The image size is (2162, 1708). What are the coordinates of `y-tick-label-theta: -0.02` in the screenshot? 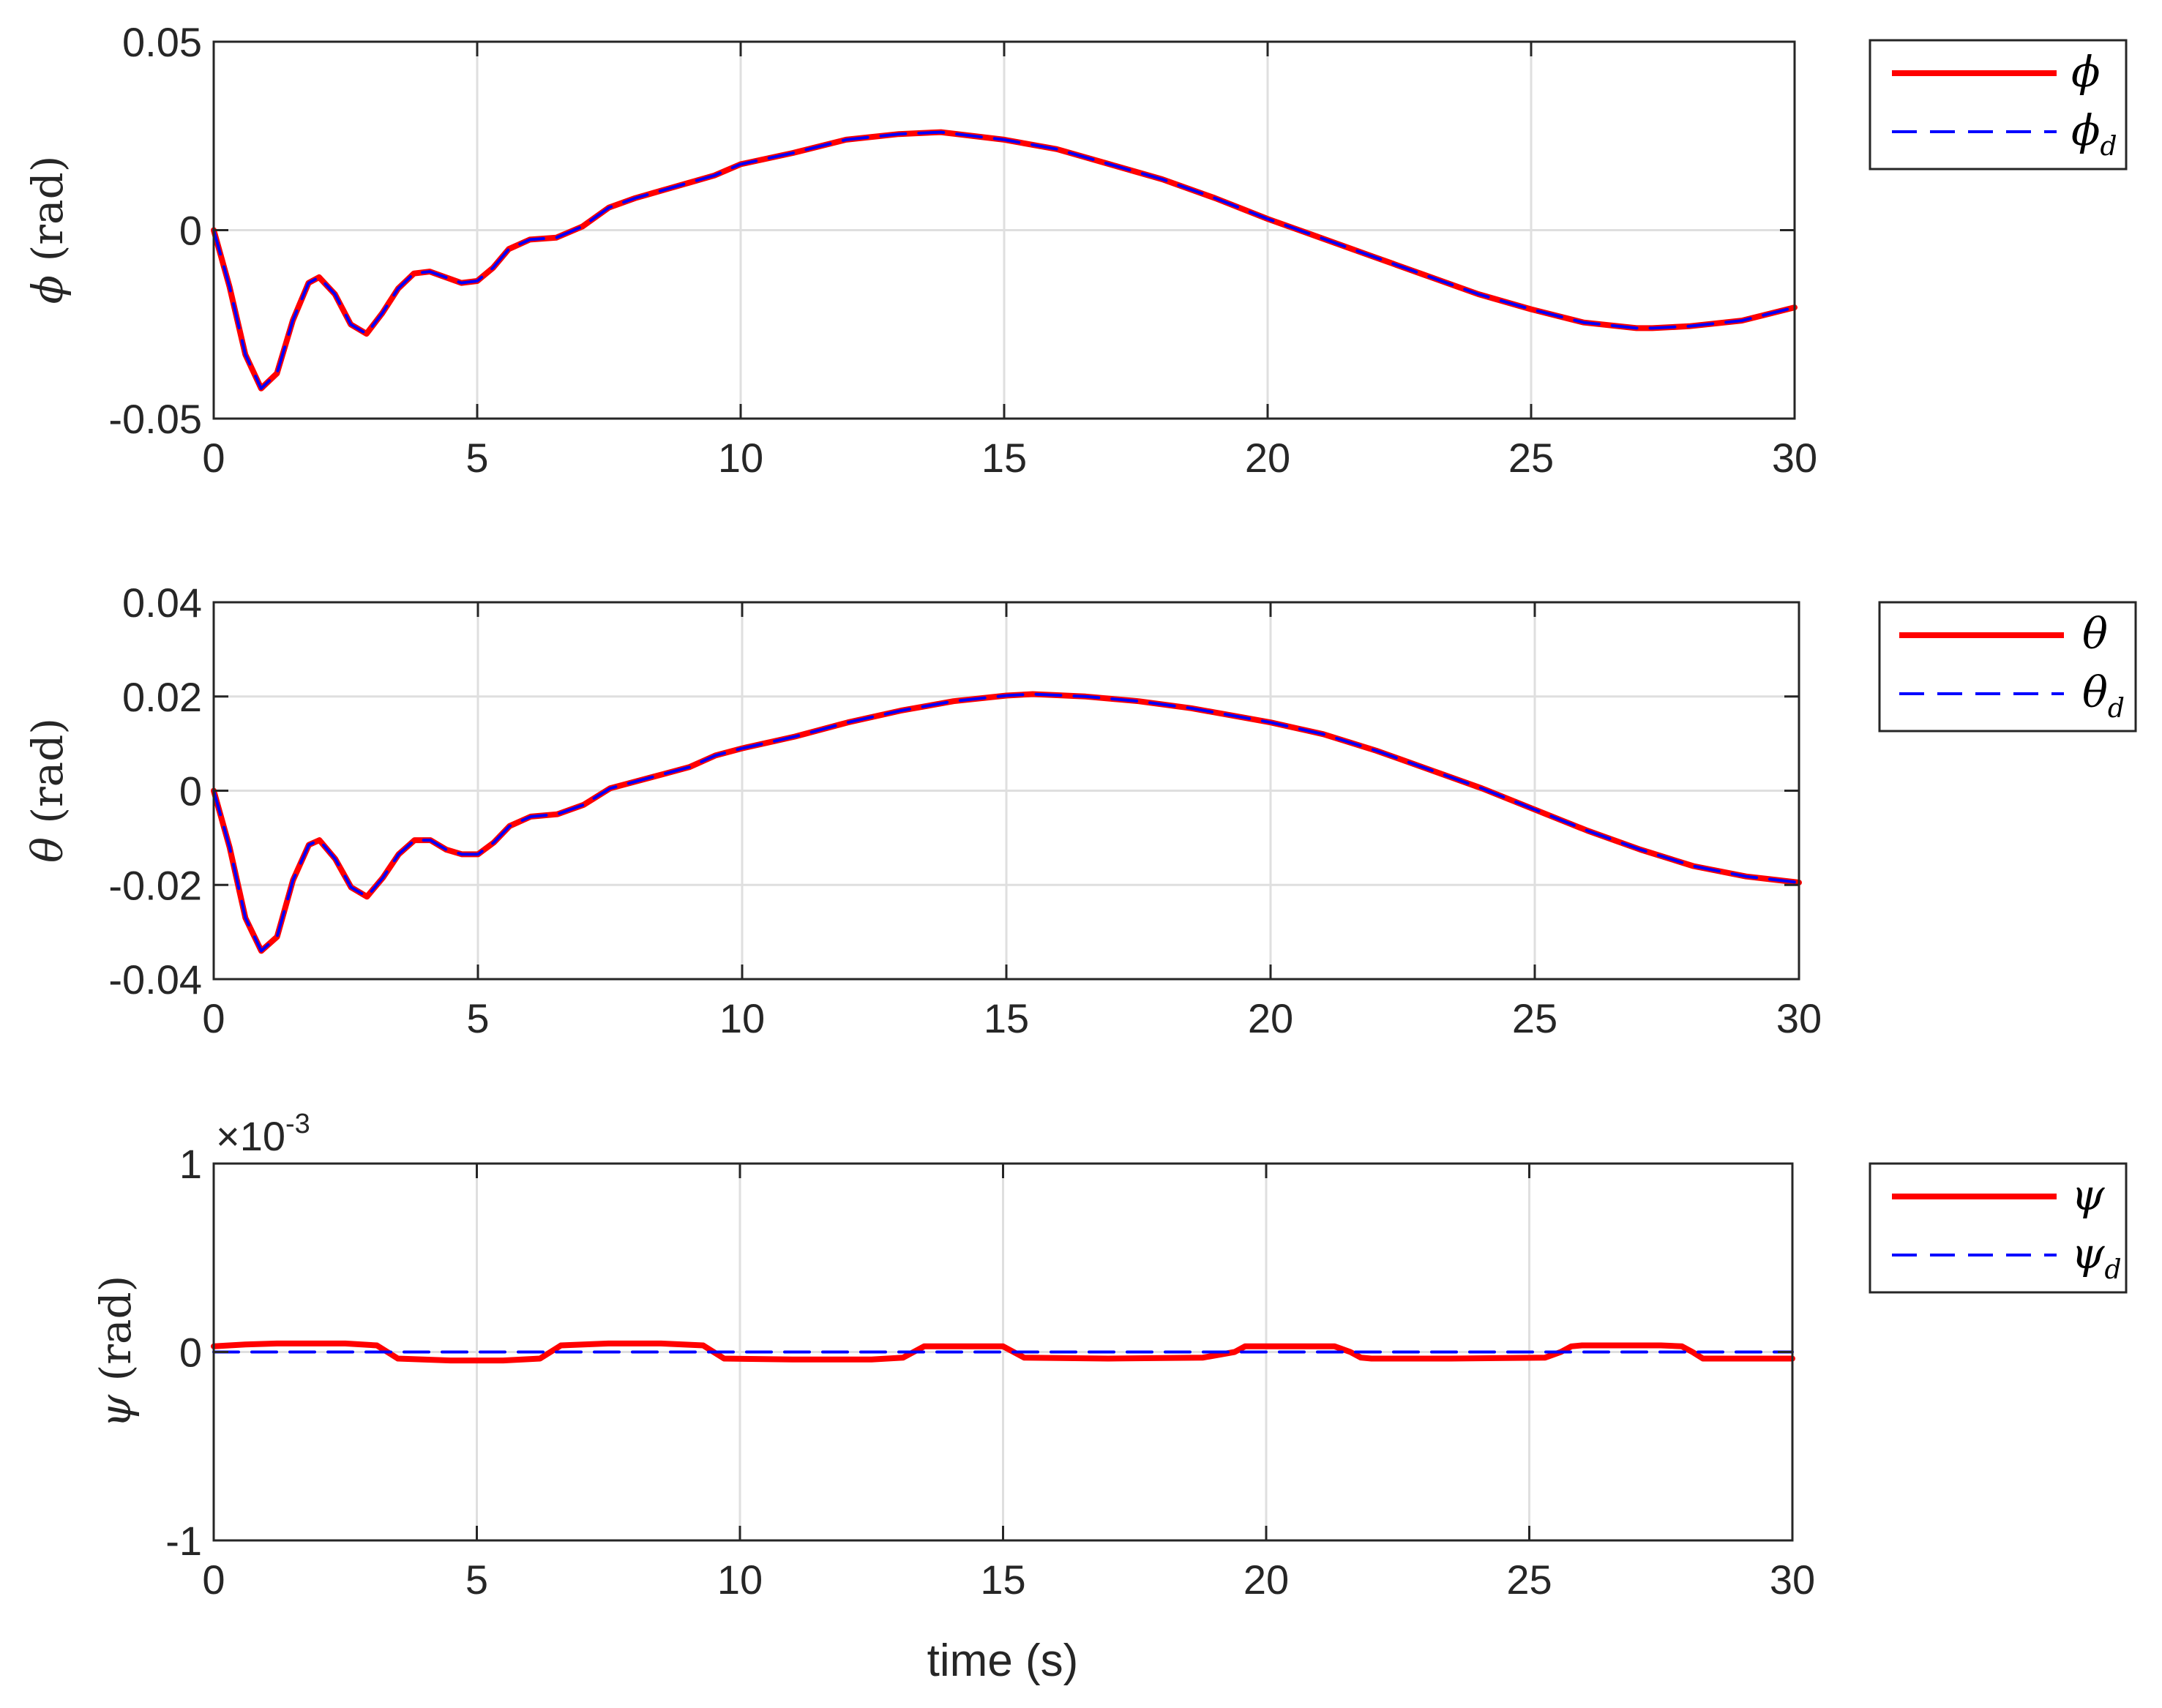 It's located at (155, 885).